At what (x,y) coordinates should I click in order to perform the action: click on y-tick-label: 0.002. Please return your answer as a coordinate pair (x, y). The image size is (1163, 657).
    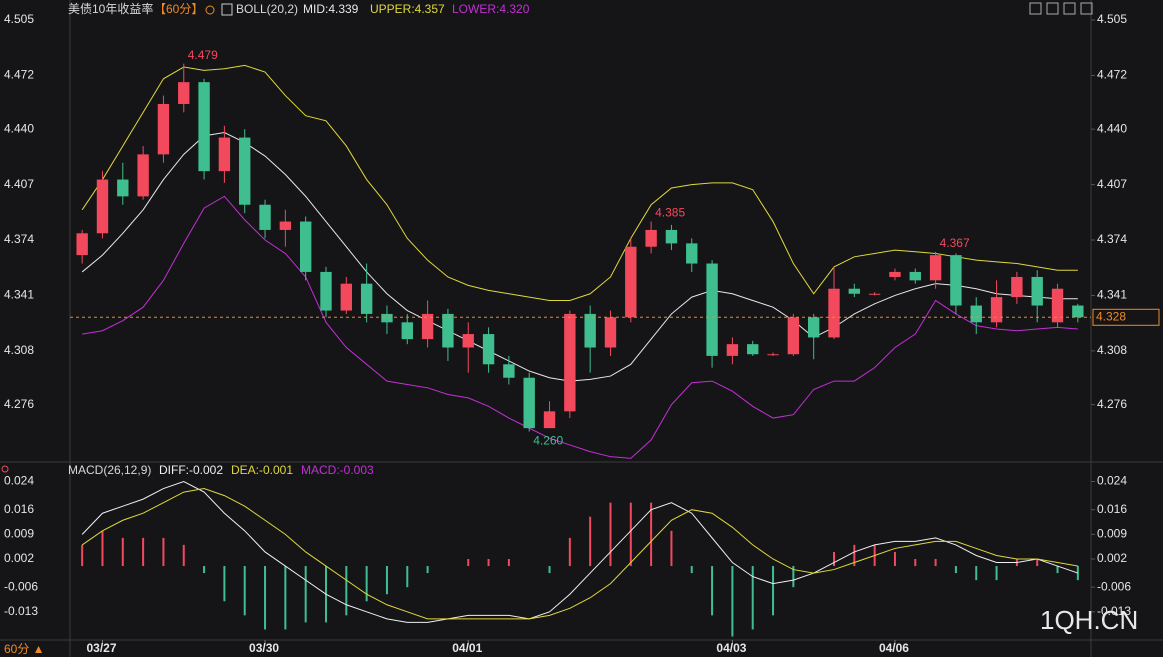
    Looking at the image, I should click on (19, 558).